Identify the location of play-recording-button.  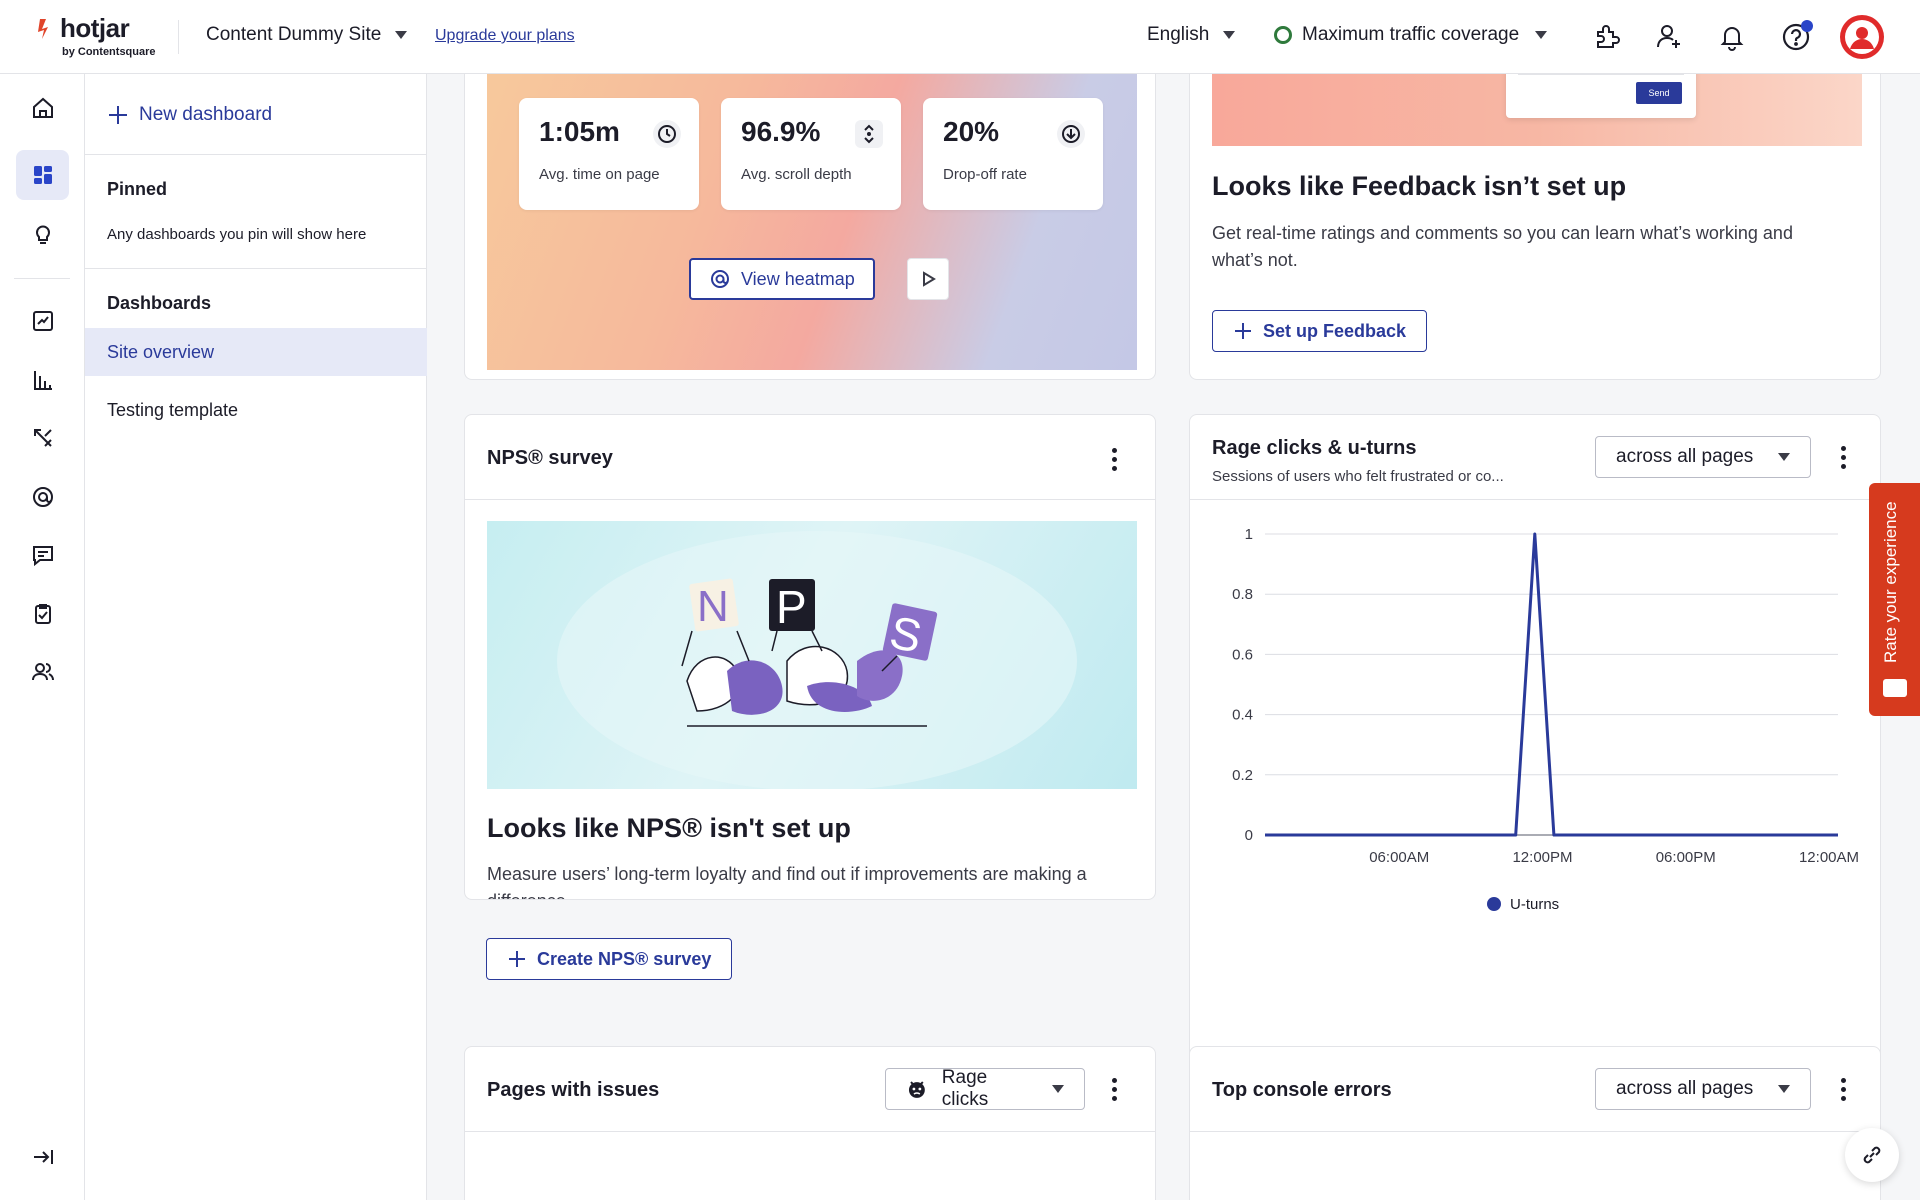
(928, 279).